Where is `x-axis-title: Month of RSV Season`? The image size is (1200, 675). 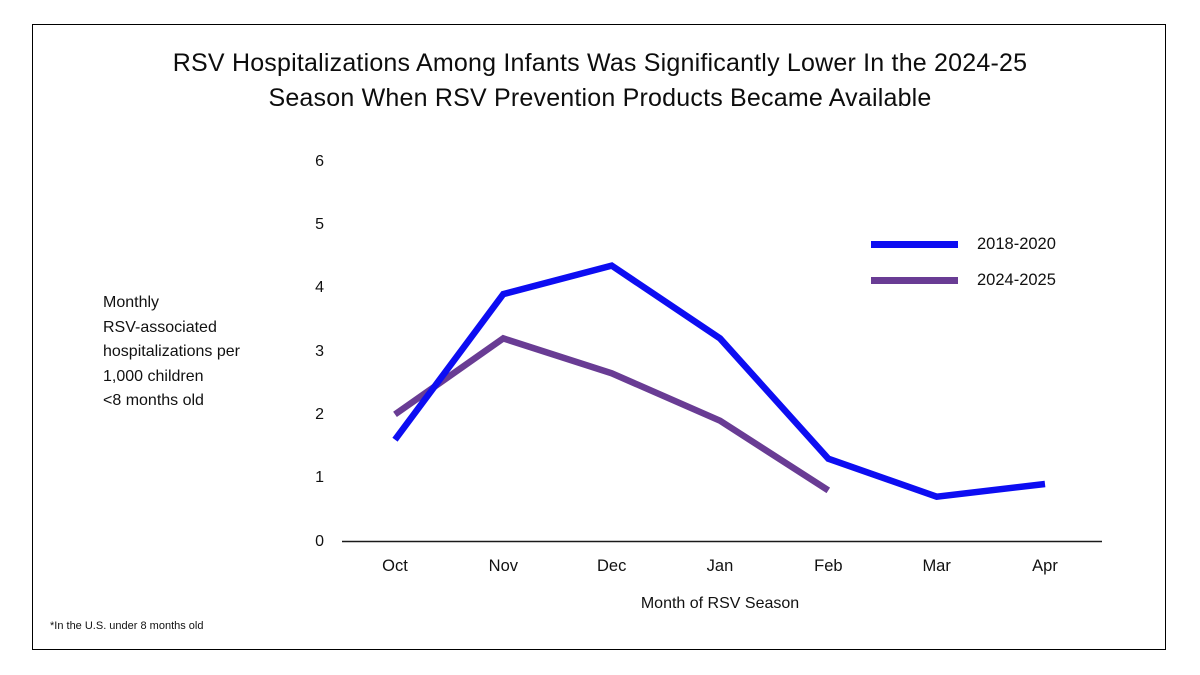 x-axis-title: Month of RSV Season is located at coordinates (720, 603).